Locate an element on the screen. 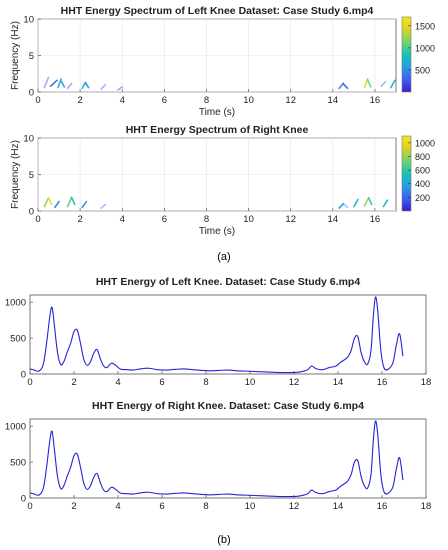 This screenshot has width=448, height=550. chart-title: HHT Energy Spectrum of Right Knee is located at coordinates (217, 130).